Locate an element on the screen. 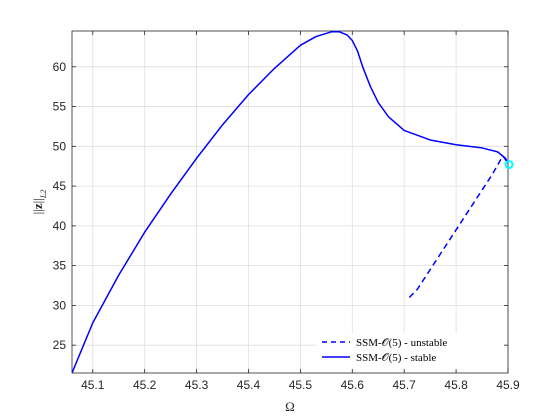 This screenshot has width=560, height=420. y-tick-label: 60 is located at coordinates (60, 67).